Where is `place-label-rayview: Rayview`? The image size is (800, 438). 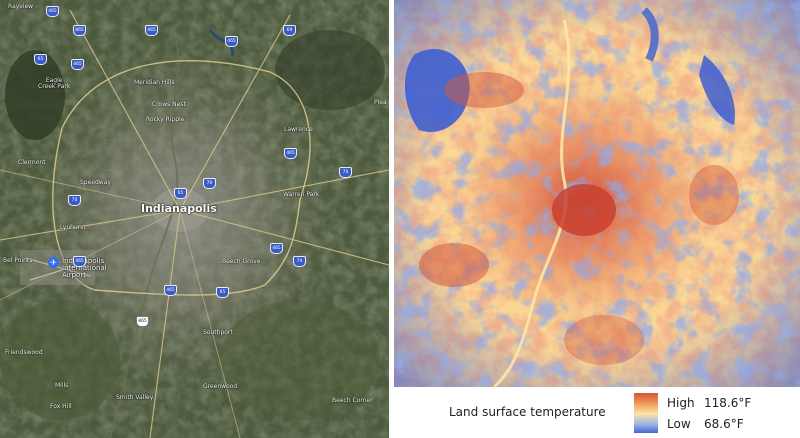
place-label-rayview: Rayview is located at coordinates (21, 6).